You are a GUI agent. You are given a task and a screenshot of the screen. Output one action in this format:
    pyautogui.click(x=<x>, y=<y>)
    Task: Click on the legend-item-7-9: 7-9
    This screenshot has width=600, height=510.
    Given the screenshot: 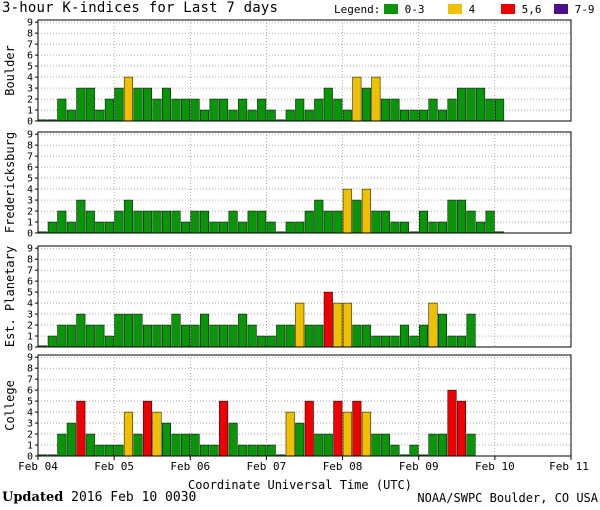 What is the action you would take?
    pyautogui.click(x=574, y=9)
    